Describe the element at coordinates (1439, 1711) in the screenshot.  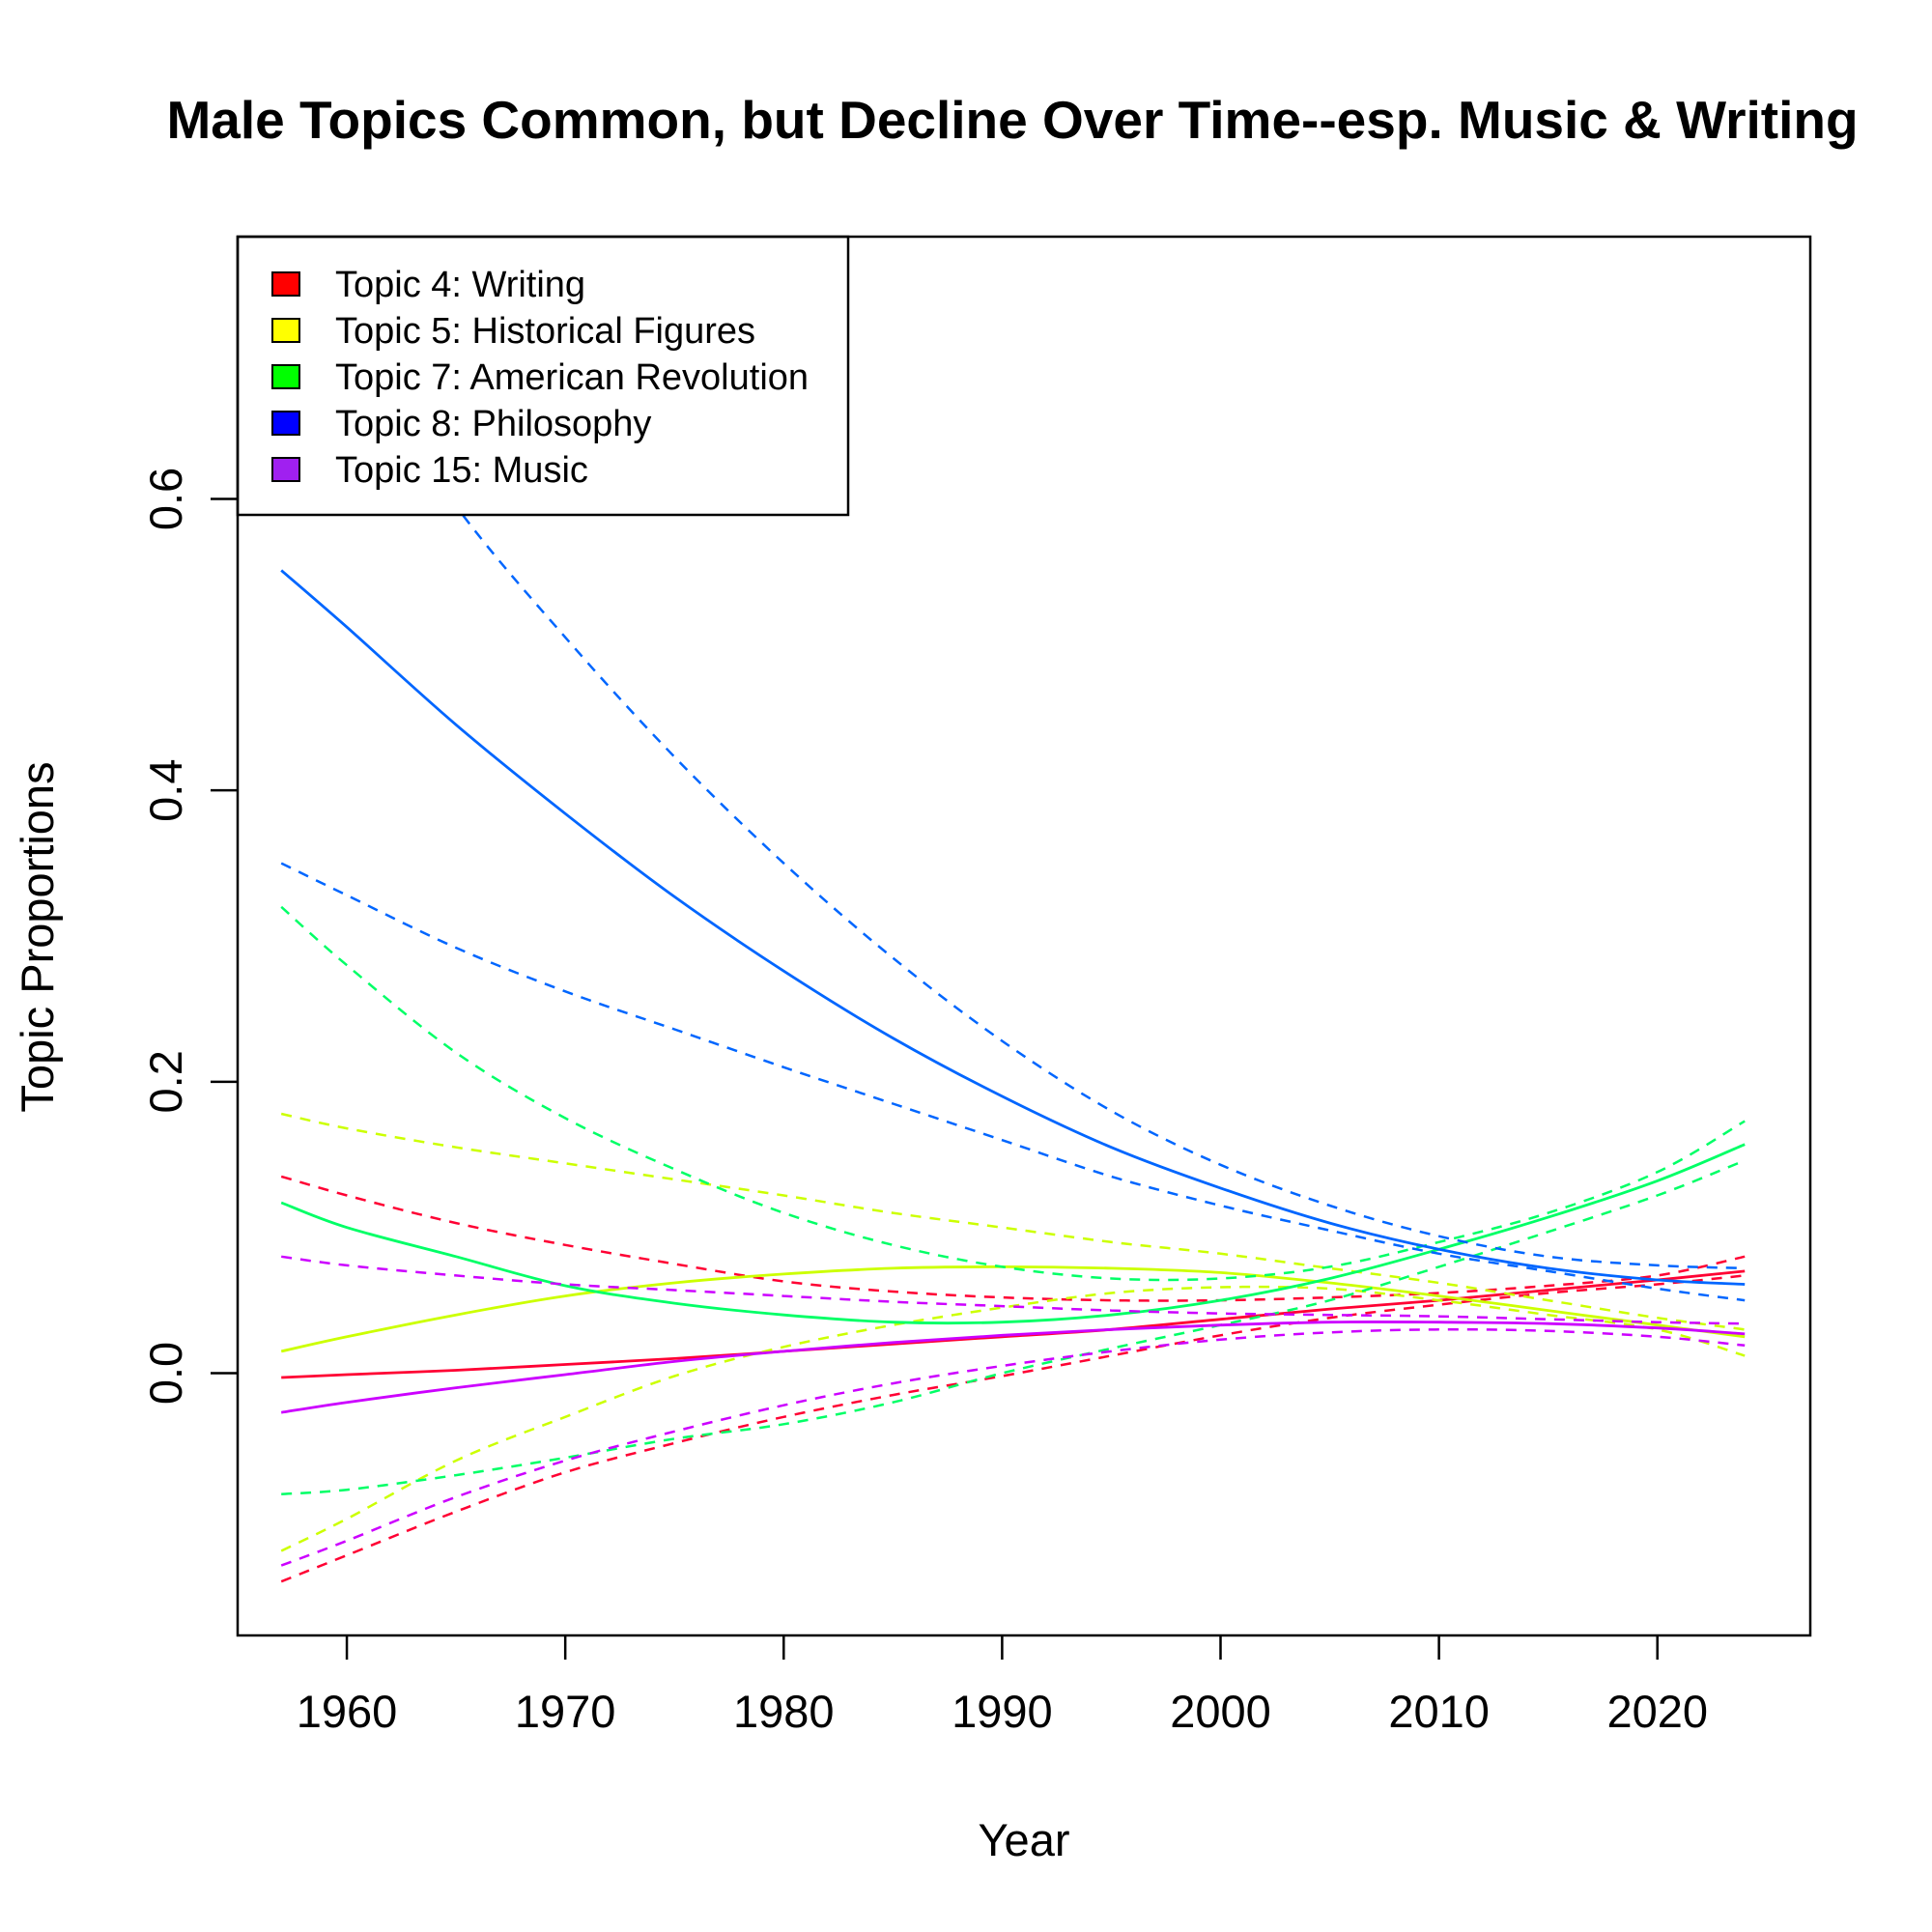
I see `x-tick-label: 2010` at that location.